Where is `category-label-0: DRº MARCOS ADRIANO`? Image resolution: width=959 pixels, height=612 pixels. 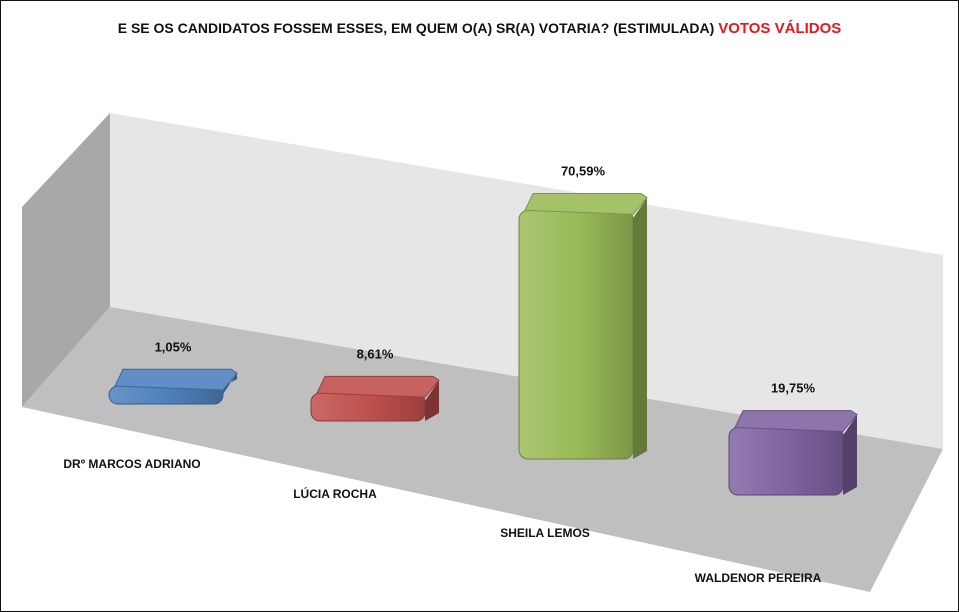 category-label-0: DRº MARCOS ADRIANO is located at coordinates (131, 464).